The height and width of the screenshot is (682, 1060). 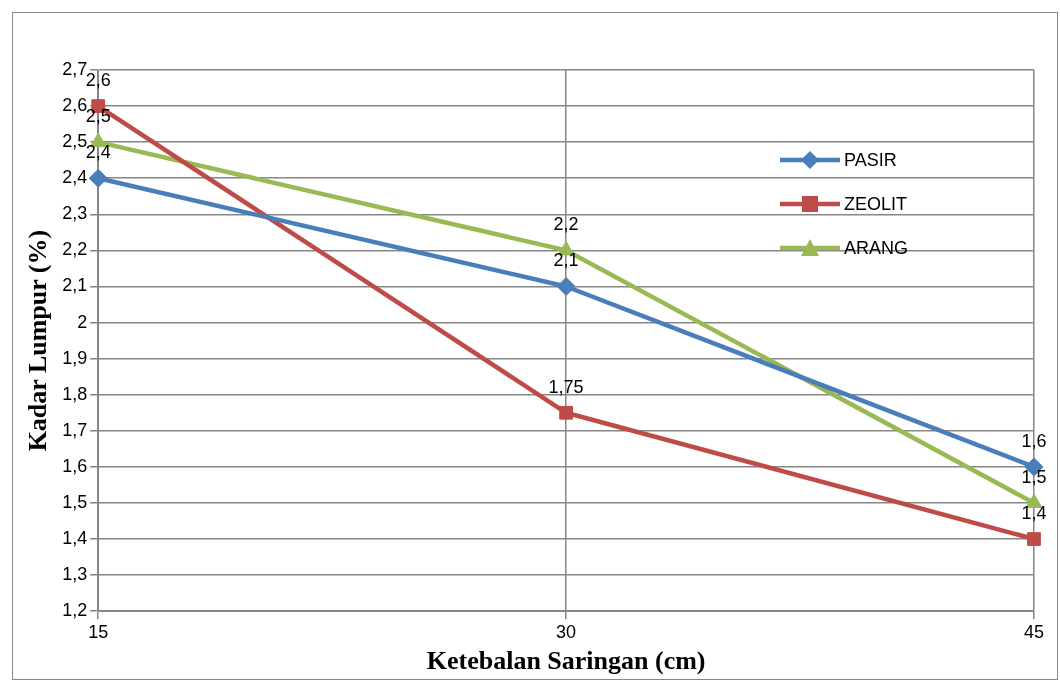 I want to click on data-label: 2,6, so click(x=98, y=80).